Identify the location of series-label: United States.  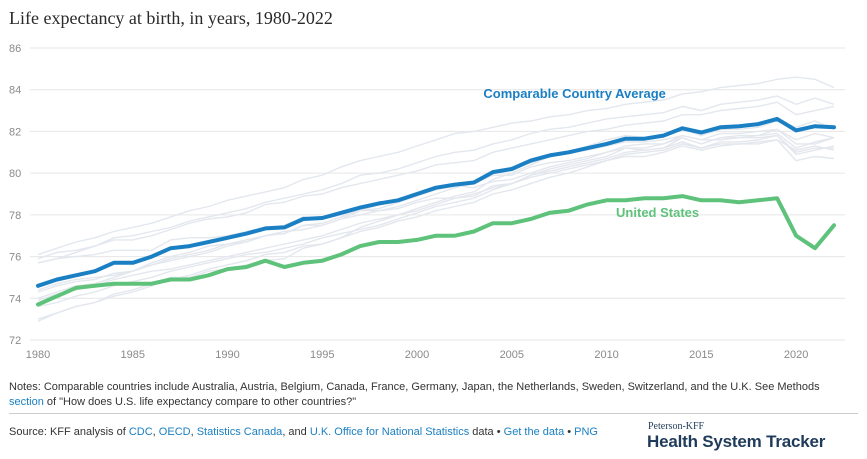
(657, 212).